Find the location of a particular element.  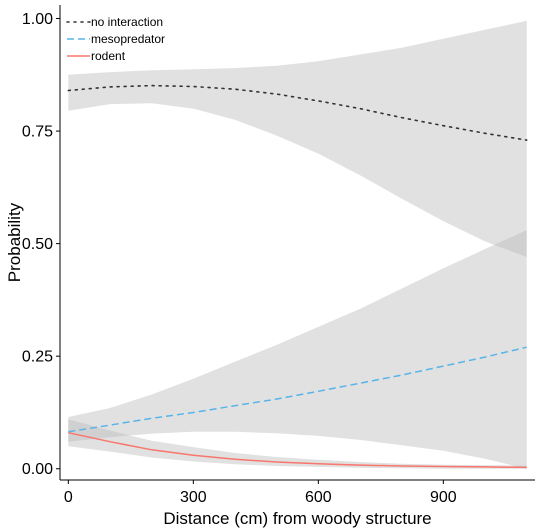

ci-ribbon-rodent is located at coordinates (297, 444).